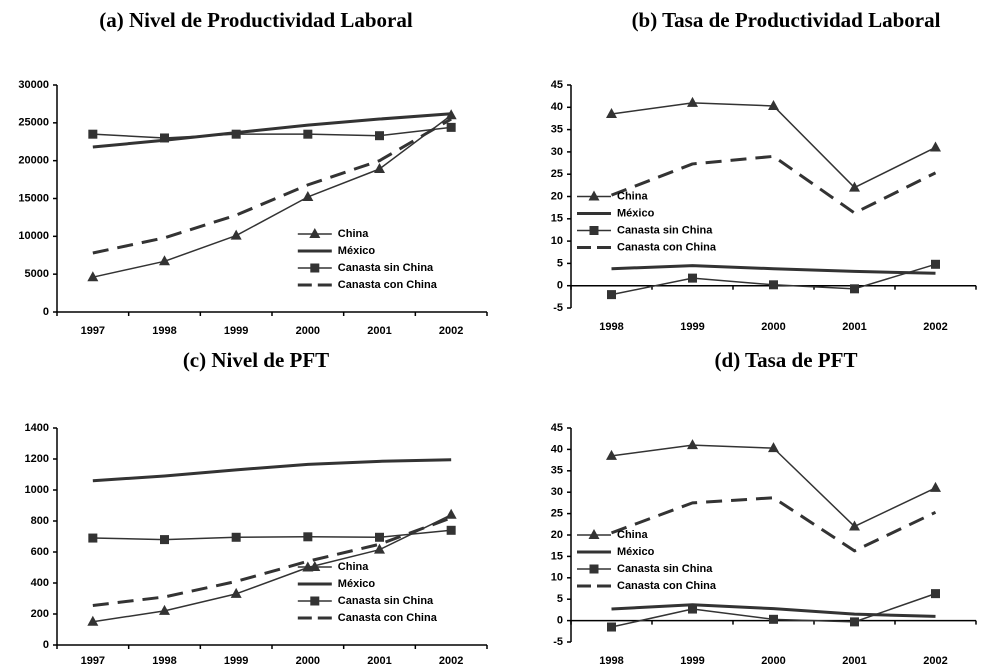 The width and height of the screenshot is (1005, 672). Describe the element at coordinates (786, 360) in the screenshot. I see `chart-title: (d) Tasa de PFT` at that location.